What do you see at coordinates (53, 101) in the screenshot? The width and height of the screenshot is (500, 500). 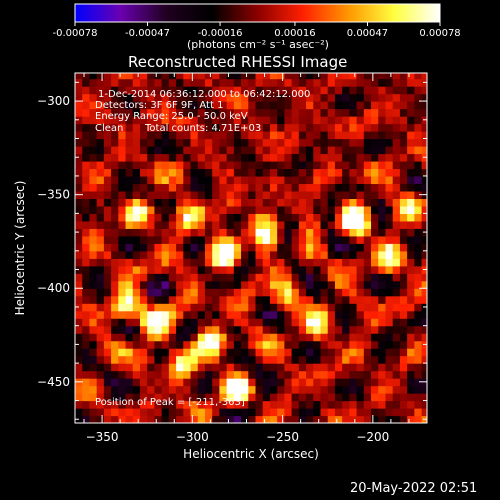 I see `y-tick-label: −300` at bounding box center [53, 101].